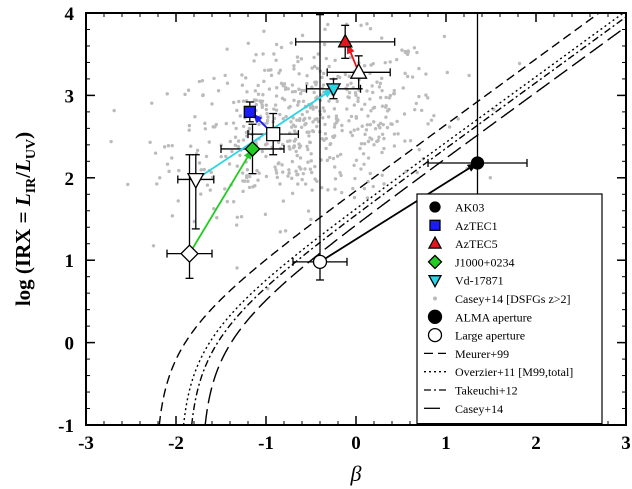  Describe the element at coordinates (25, 219) in the screenshot. I see `y-axis-title: log (IRX = LIR/LUV)` at that location.